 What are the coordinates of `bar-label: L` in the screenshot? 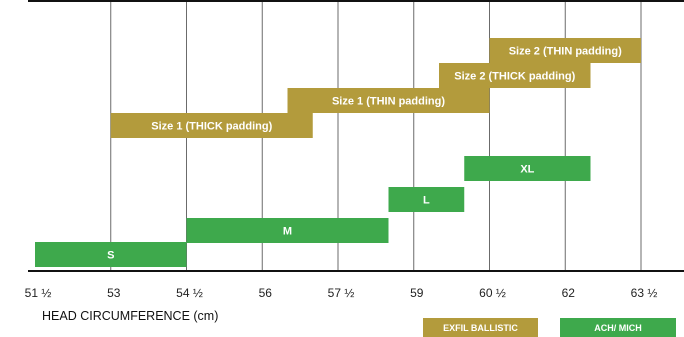 It's located at (426, 201).